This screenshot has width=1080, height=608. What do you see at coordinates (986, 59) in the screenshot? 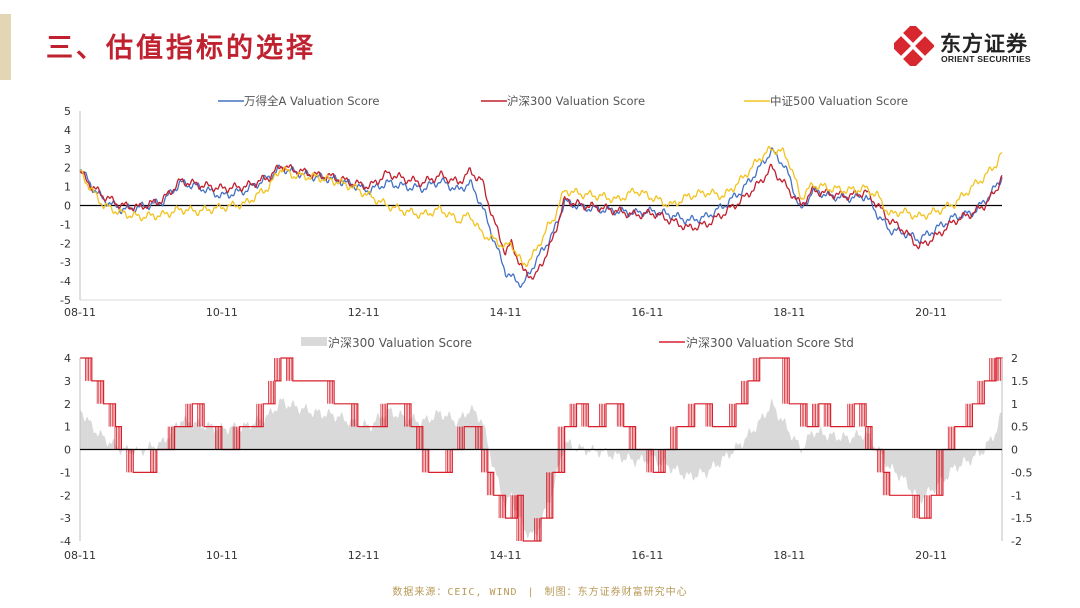
I see `logo-name-en: ORIENT SECURITIES` at bounding box center [986, 59].